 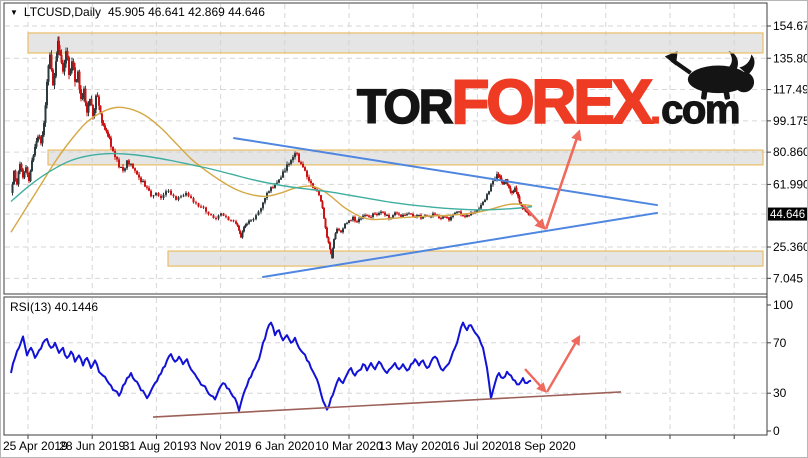 What do you see at coordinates (54, 307) in the screenshot?
I see `rsi-indicator-label: RSI(13) 40.1446` at bounding box center [54, 307].